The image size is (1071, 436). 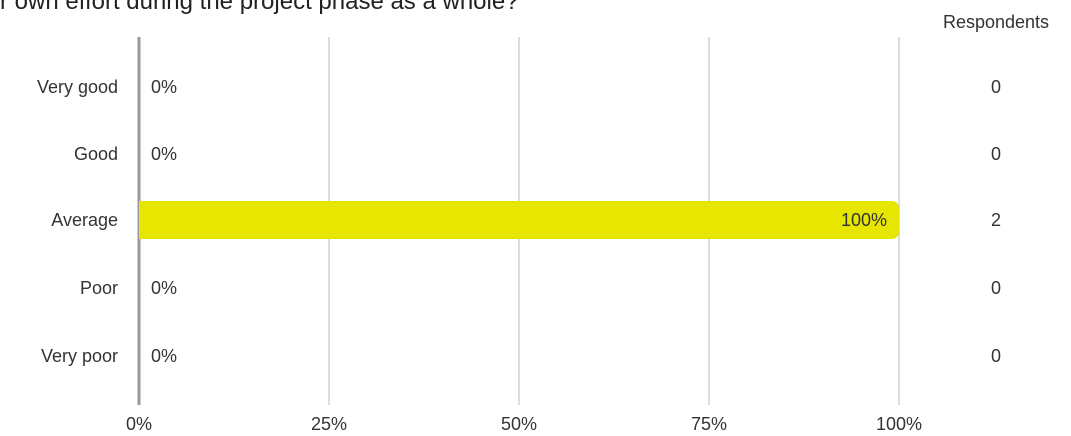 What do you see at coordinates (79, 356) in the screenshot?
I see `category-label: Very poor` at bounding box center [79, 356].